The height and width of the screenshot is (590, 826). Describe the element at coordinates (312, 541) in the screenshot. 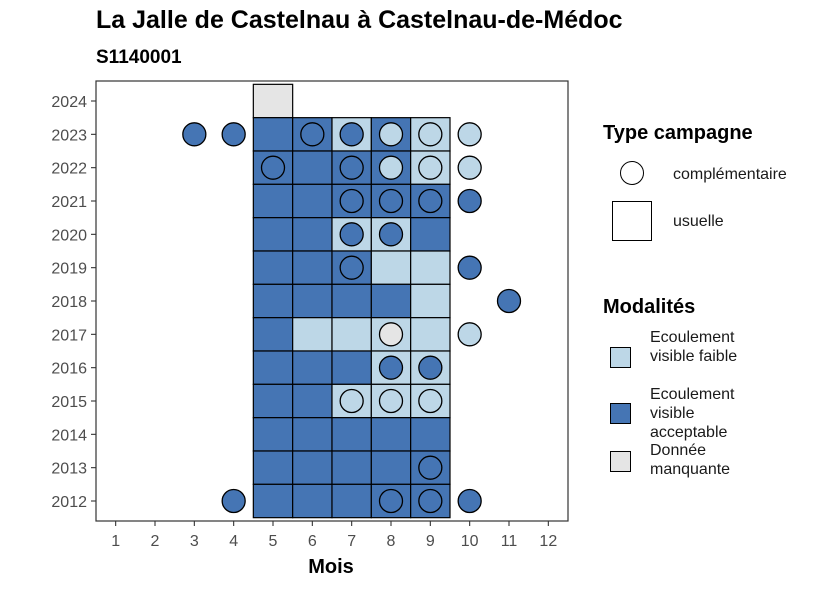

I see `x-tick-label: 6` at that location.